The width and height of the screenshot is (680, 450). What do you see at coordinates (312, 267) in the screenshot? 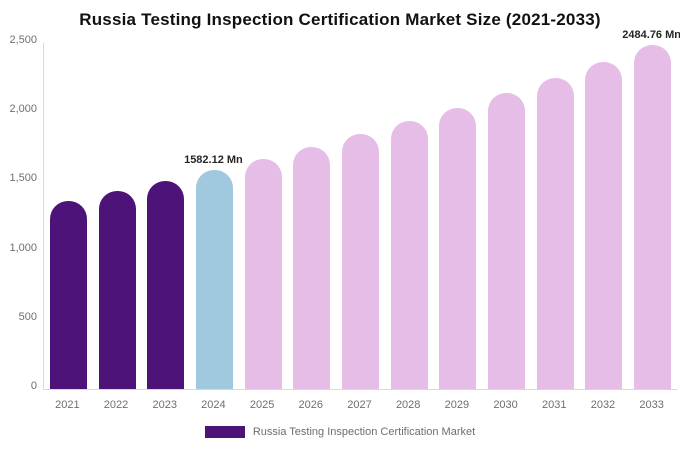
I see `bar-2026` at bounding box center [312, 267].